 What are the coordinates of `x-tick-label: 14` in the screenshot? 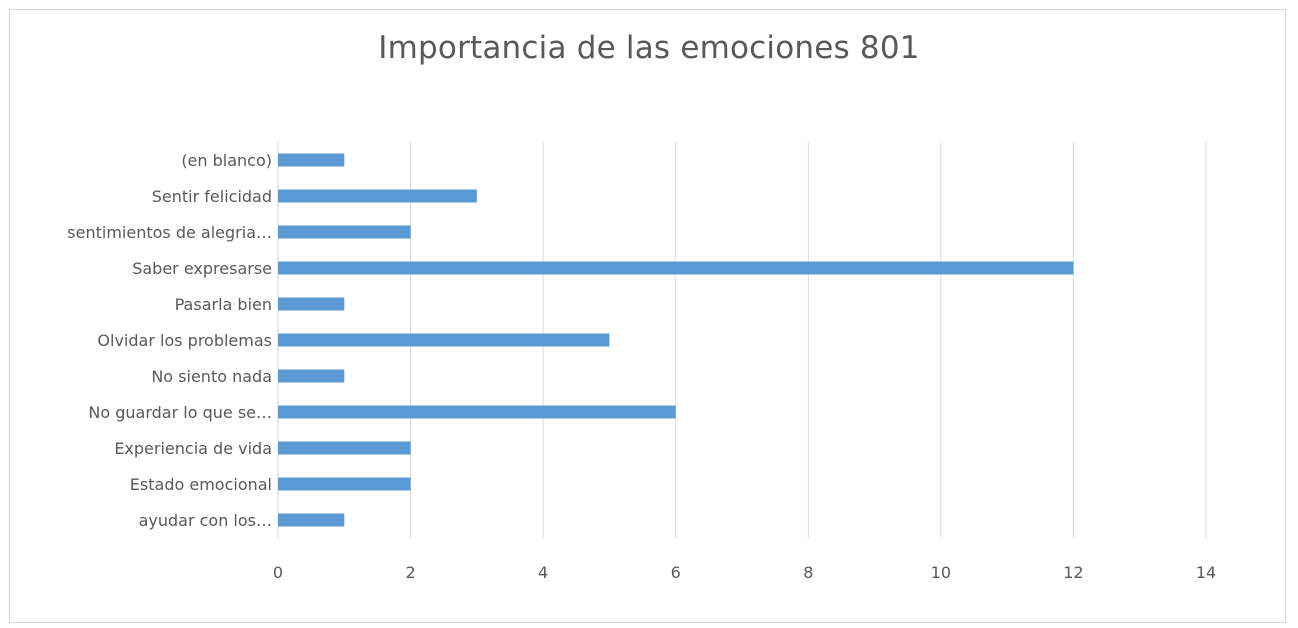 It's located at (1206, 572).